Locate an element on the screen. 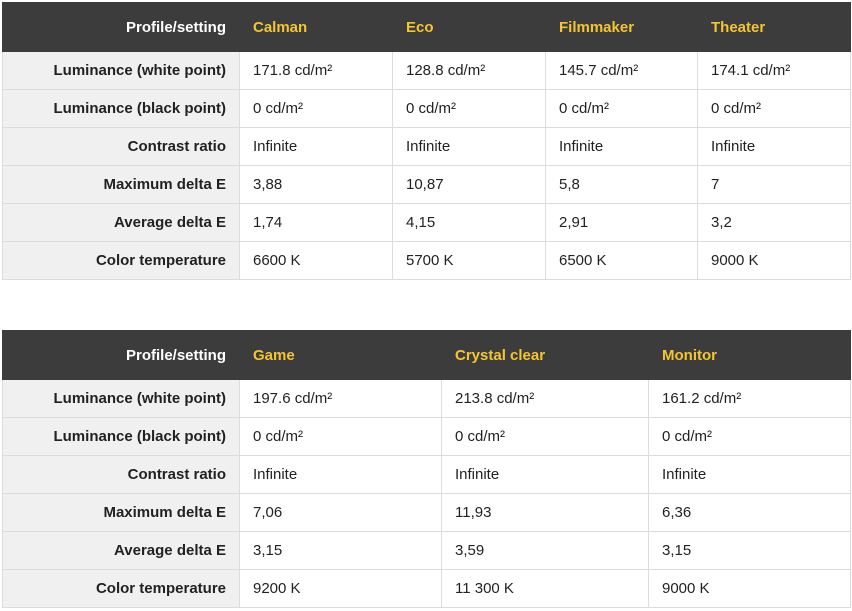 The height and width of the screenshot is (611, 852). table-cell: 6,36 is located at coordinates (749, 512).